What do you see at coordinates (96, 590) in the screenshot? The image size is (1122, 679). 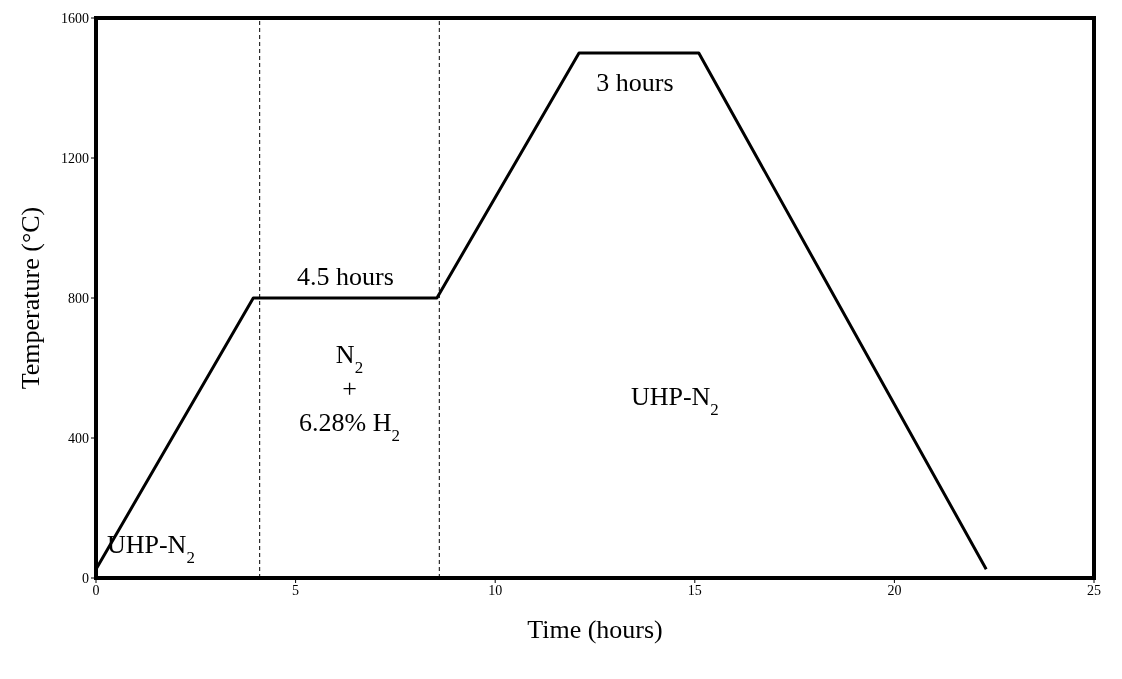 I see `x-tick-label: 0` at bounding box center [96, 590].